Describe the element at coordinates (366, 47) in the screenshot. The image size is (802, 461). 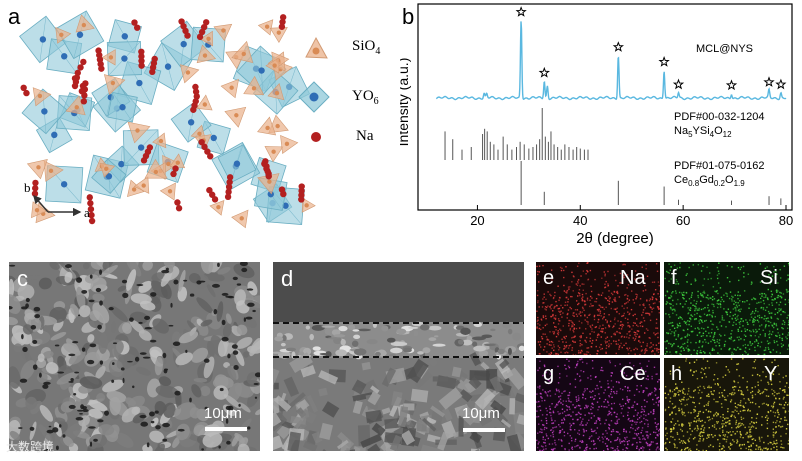
I see `legend-sio4-text: SiO4` at that location.